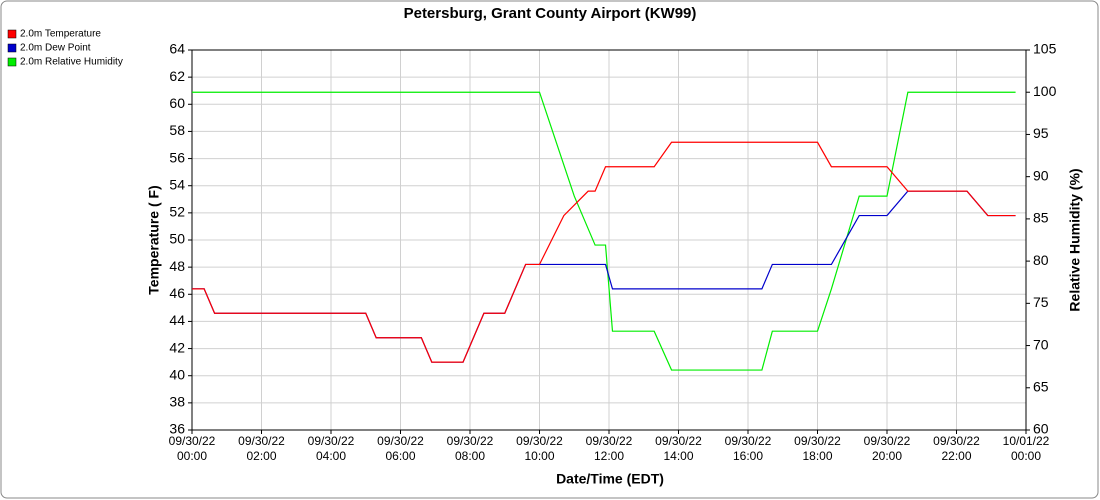  What do you see at coordinates (956, 448) in the screenshot?
I see `x-tick-label: 09/30/22 22:00` at bounding box center [956, 448].